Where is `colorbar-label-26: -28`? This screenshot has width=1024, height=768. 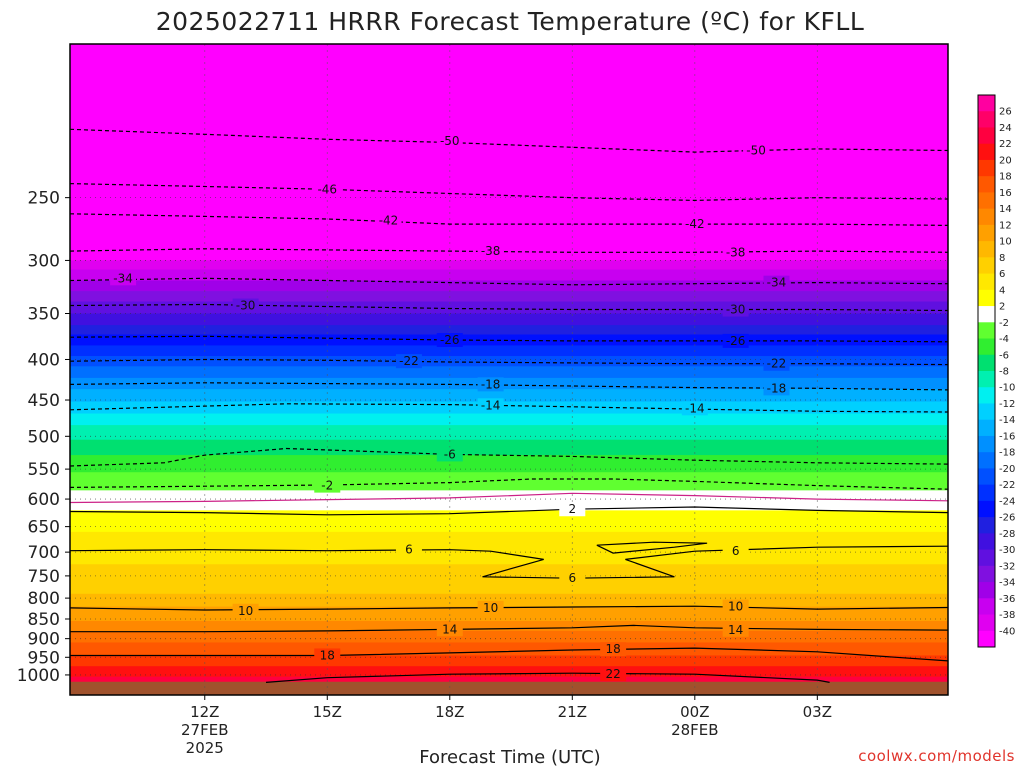 colorbar-label-26: -28 is located at coordinates (1007, 534).